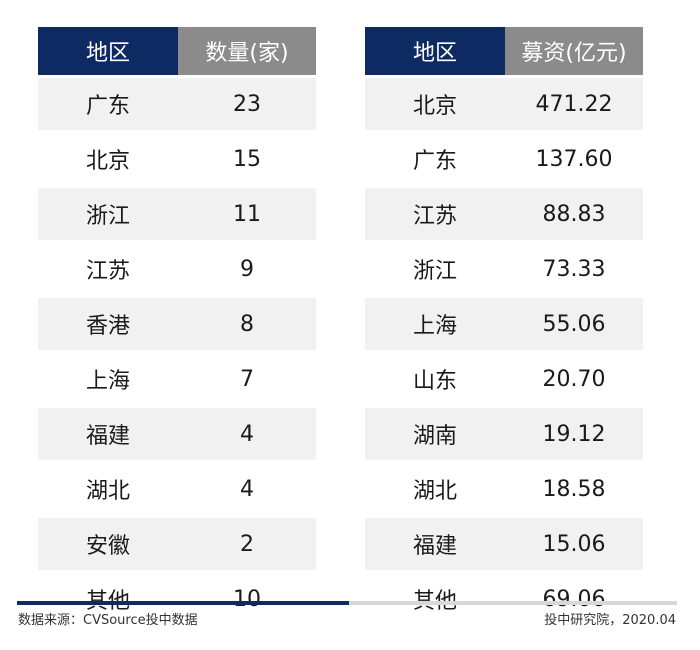 This screenshot has height=650, width=700. What do you see at coordinates (574, 433) in the screenshot?
I see `funding-table-value-cell: 19.12` at bounding box center [574, 433].